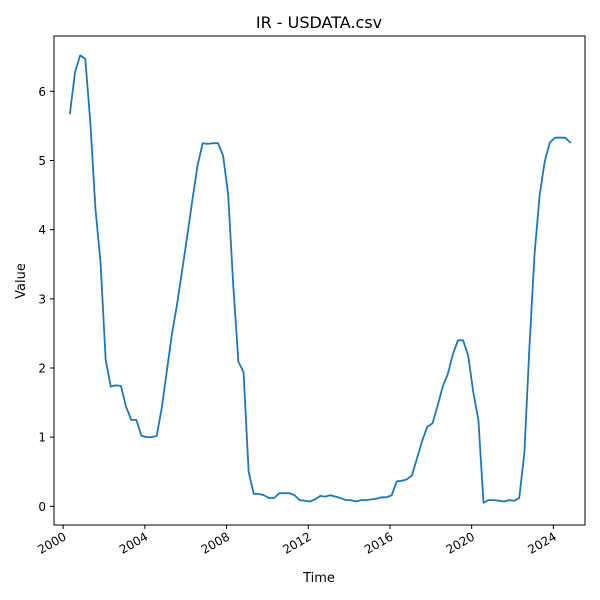  I want to click on x-axis-title: Time, so click(318, 578).